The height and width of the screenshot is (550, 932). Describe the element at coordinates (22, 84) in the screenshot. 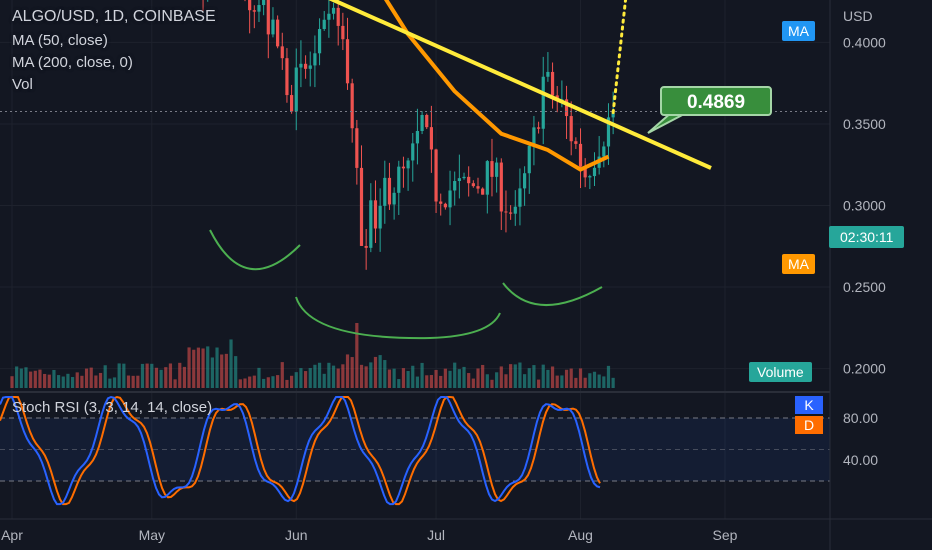

I see `indicator-vol: Vol` at that location.